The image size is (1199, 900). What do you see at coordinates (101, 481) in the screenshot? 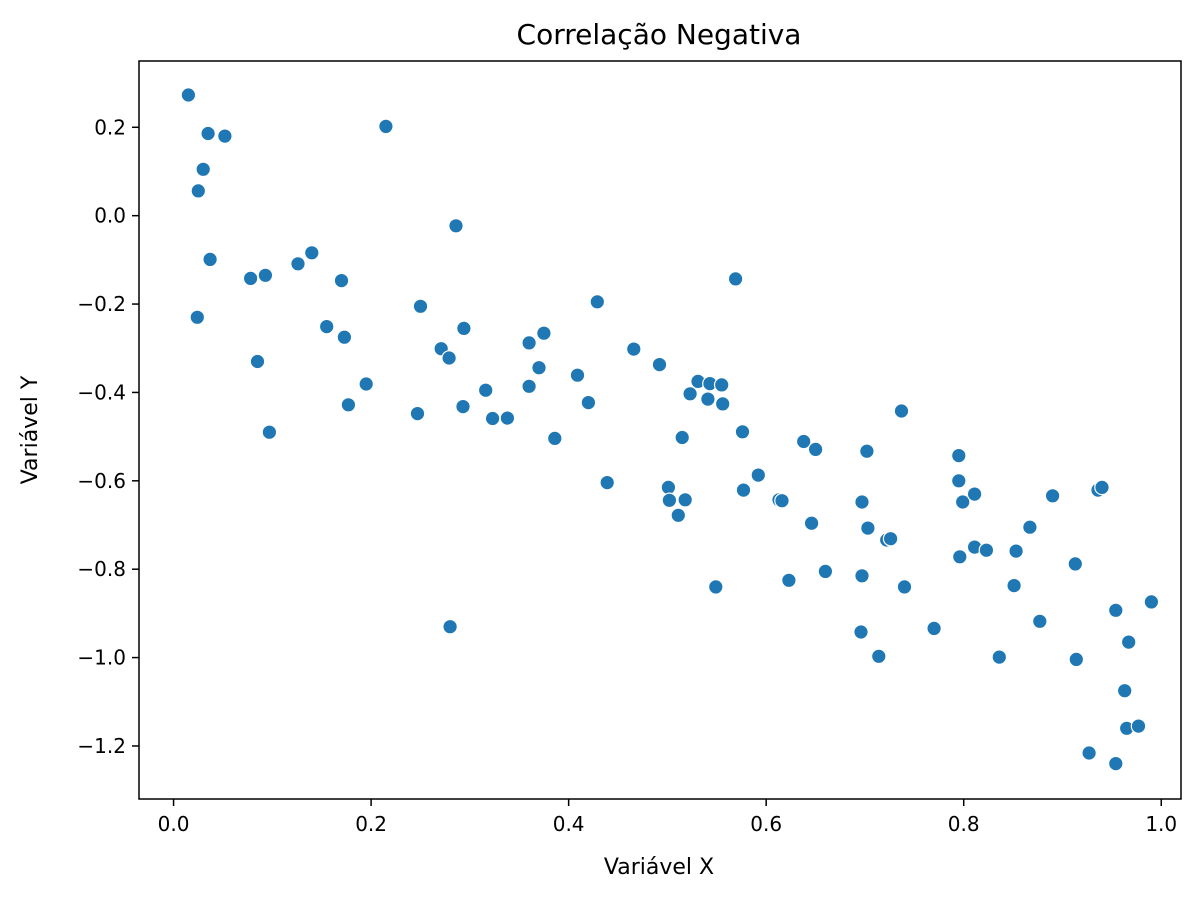
I see `y-tick-label: −0.6` at bounding box center [101, 481].